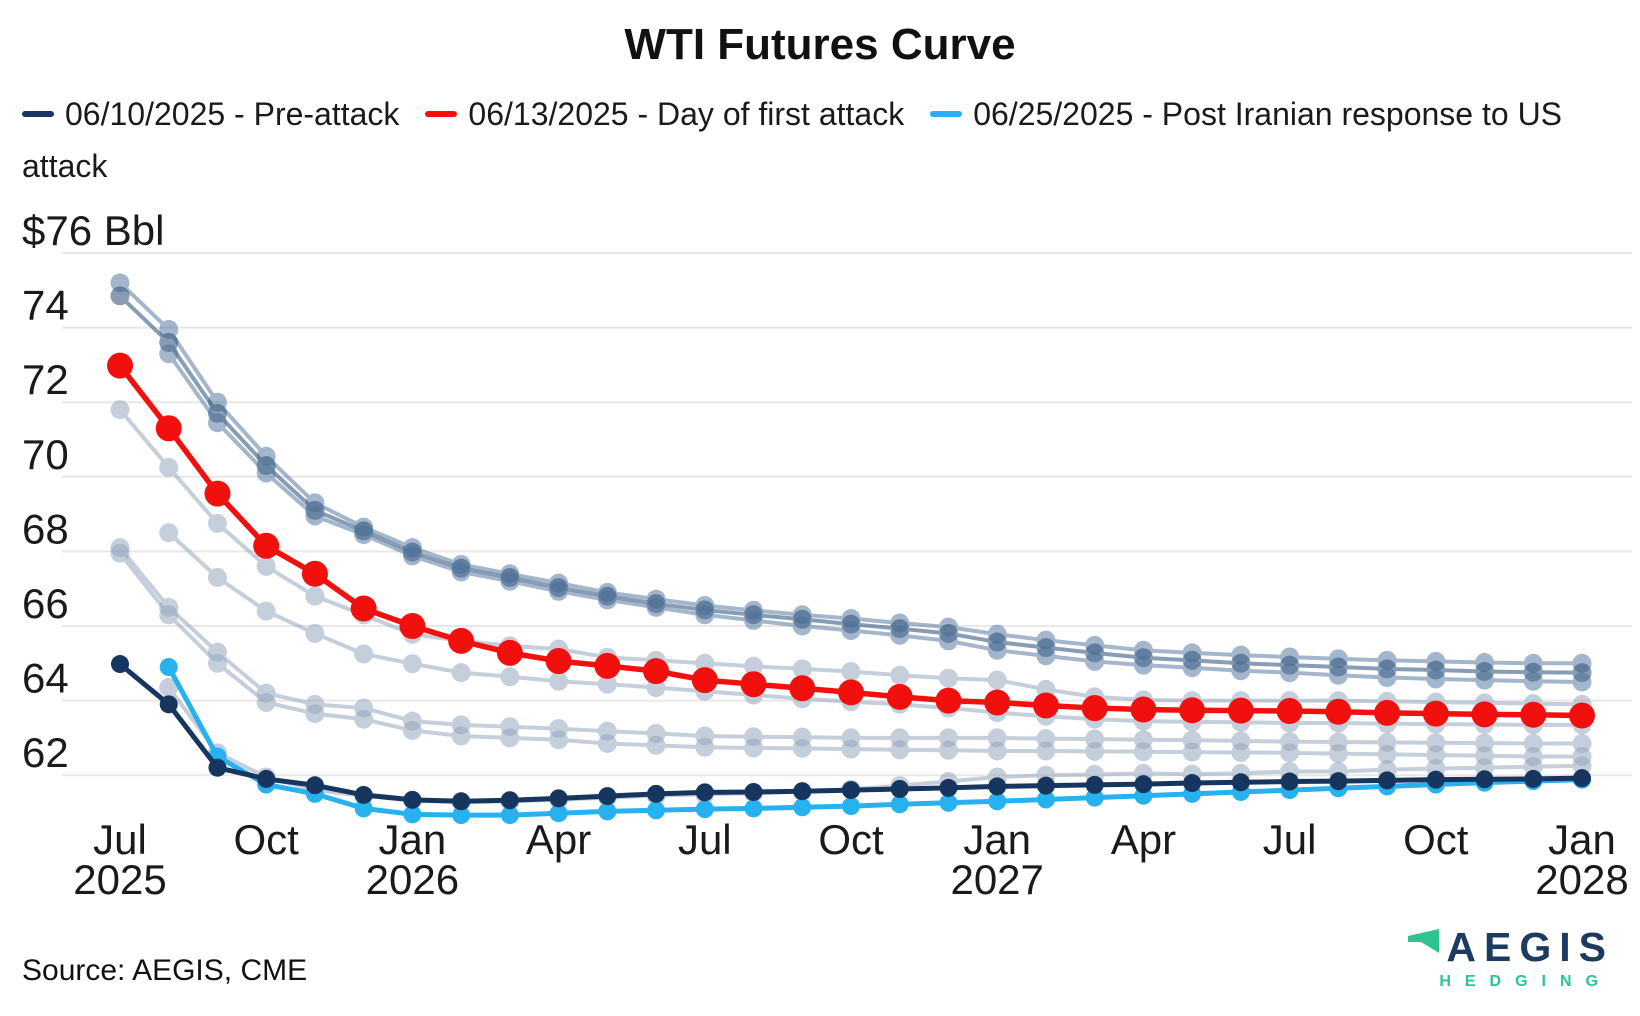 This screenshot has height=1016, width=1640. Describe the element at coordinates (165, 970) in the screenshot. I see `source-note: Source: AEGIS, CME` at that location.